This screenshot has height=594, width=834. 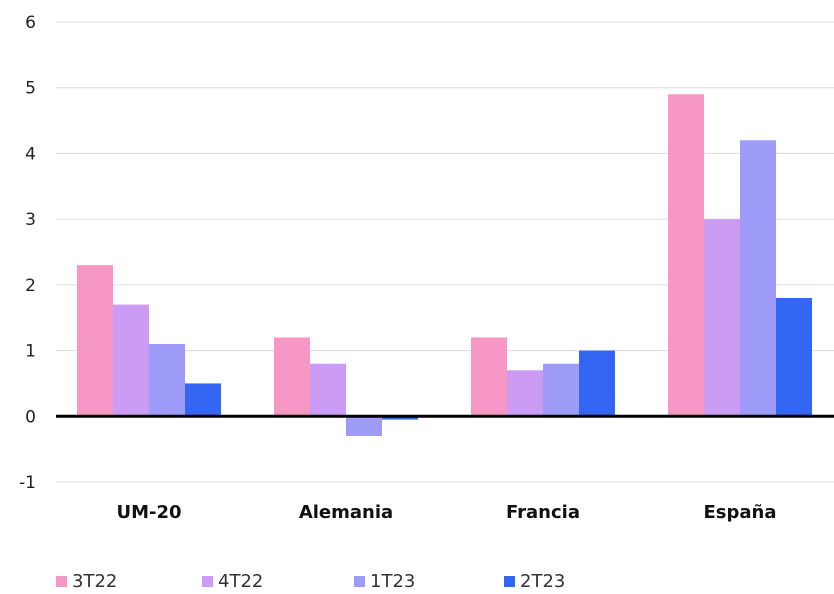 I want to click on y-tick-label: -1, so click(x=27, y=483).